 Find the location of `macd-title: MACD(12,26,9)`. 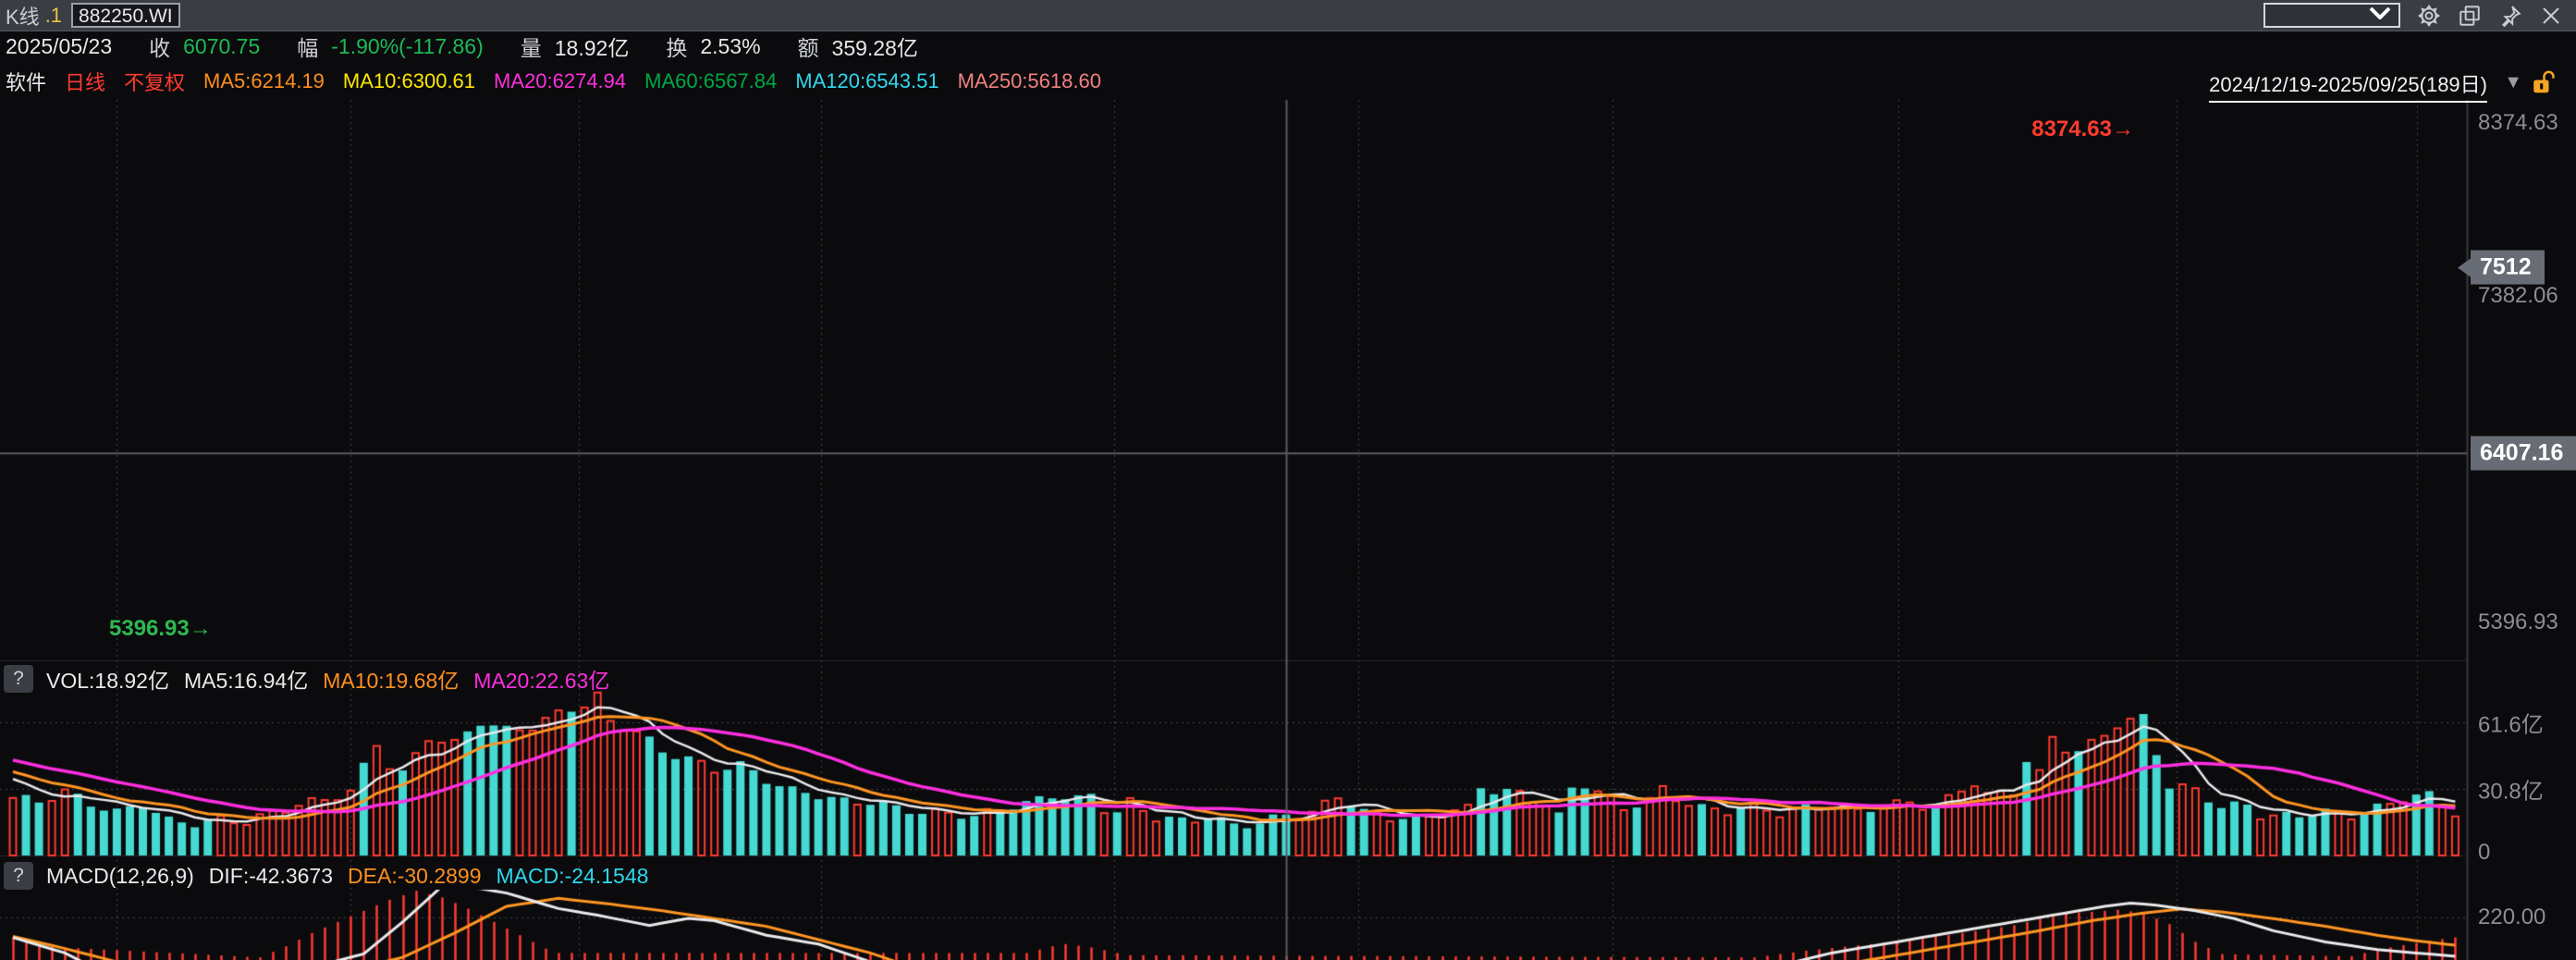

macd-title: MACD(12,26,9) is located at coordinates (120, 876).